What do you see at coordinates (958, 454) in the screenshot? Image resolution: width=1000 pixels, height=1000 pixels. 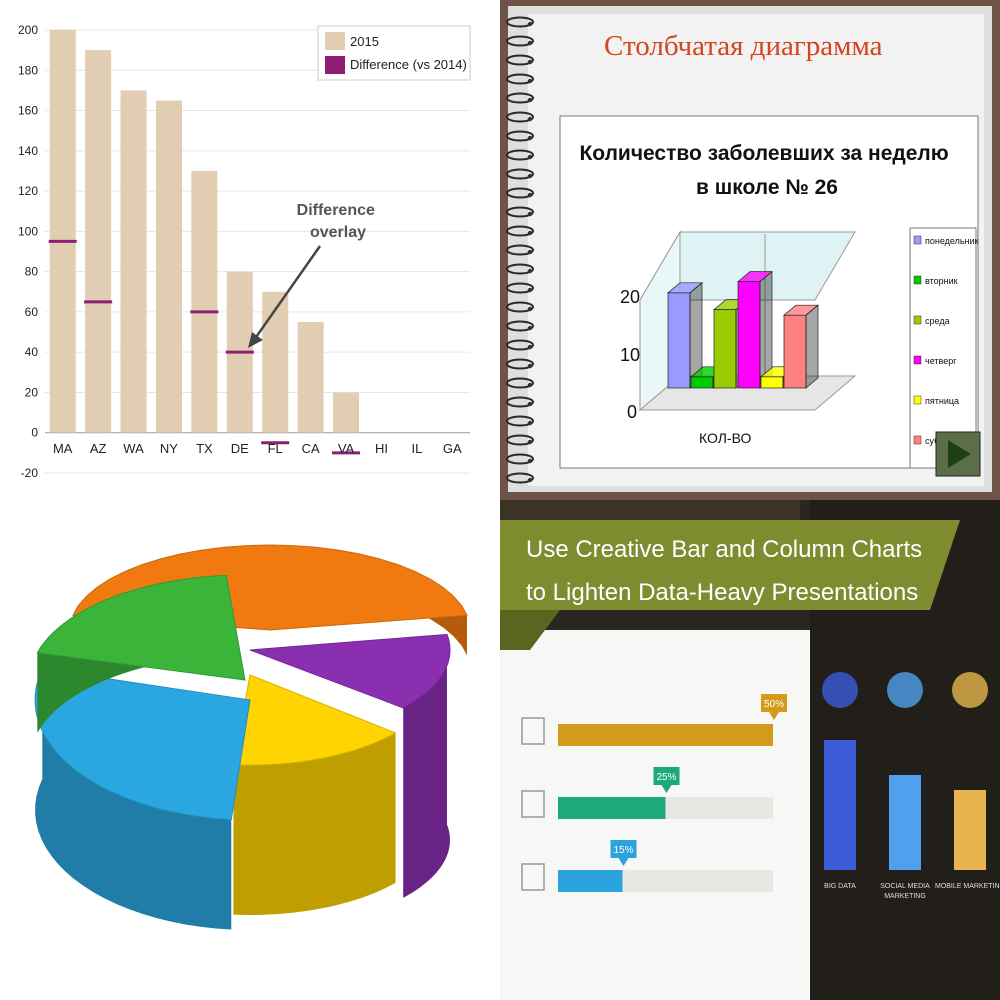 I see `next-slide-button` at bounding box center [958, 454].